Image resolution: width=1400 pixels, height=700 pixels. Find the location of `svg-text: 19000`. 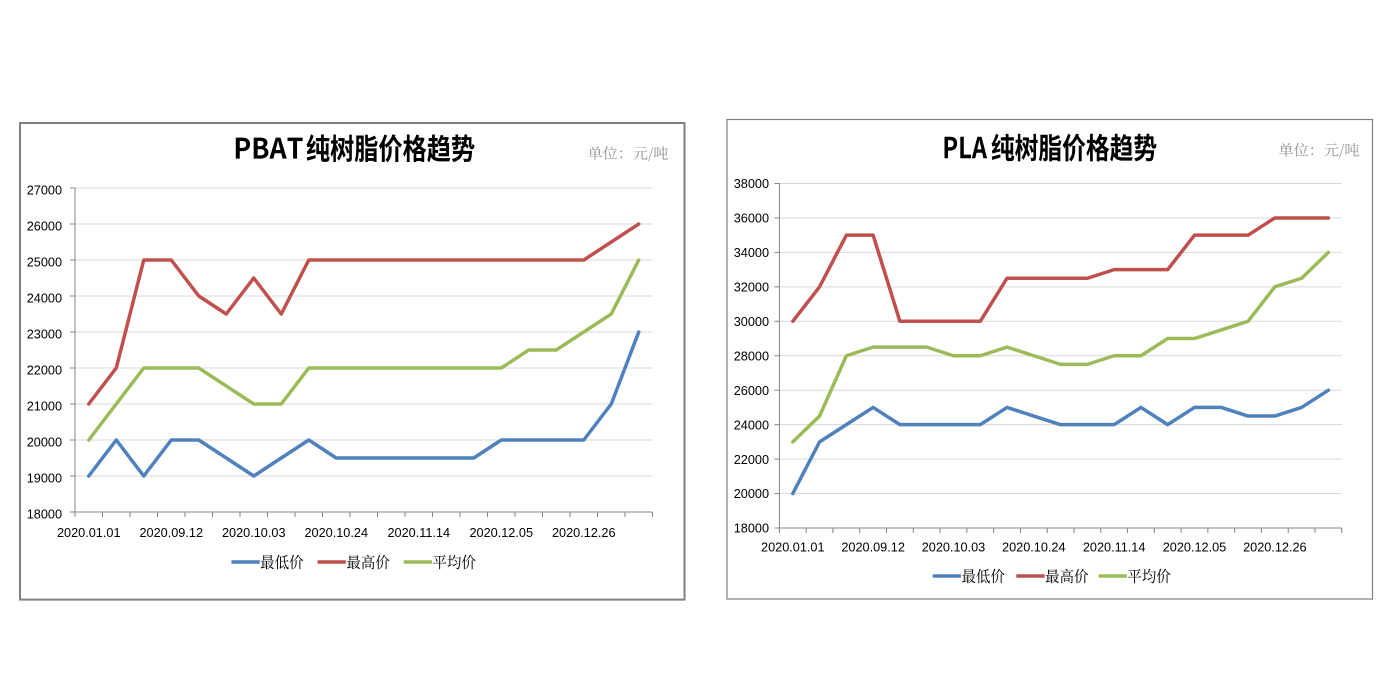

svg-text: 19000 is located at coordinates (44, 478).